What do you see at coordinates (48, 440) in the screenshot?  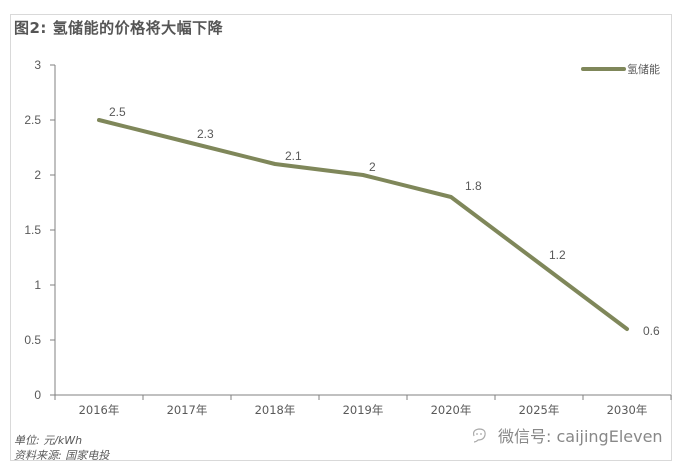 I see `unit-note: 单位: 元/kWh` at bounding box center [48, 440].